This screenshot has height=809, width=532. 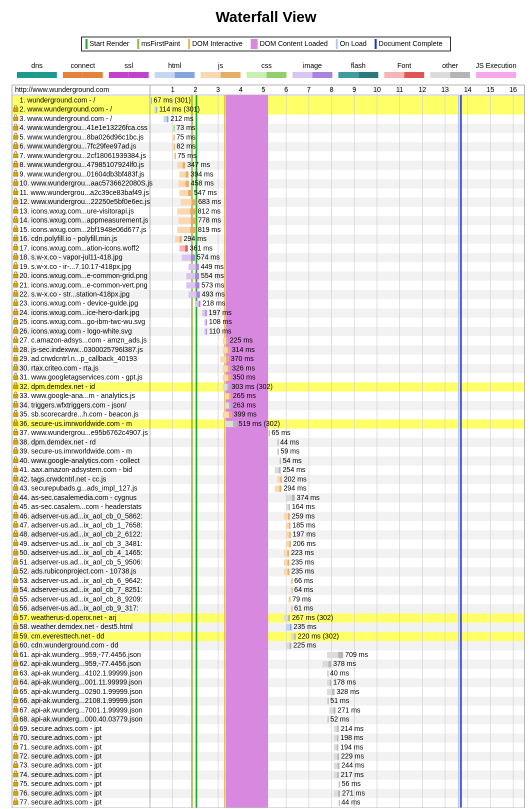 What do you see at coordinates (212, 285) in the screenshot?
I see `request-time: 573 ms` at bounding box center [212, 285].